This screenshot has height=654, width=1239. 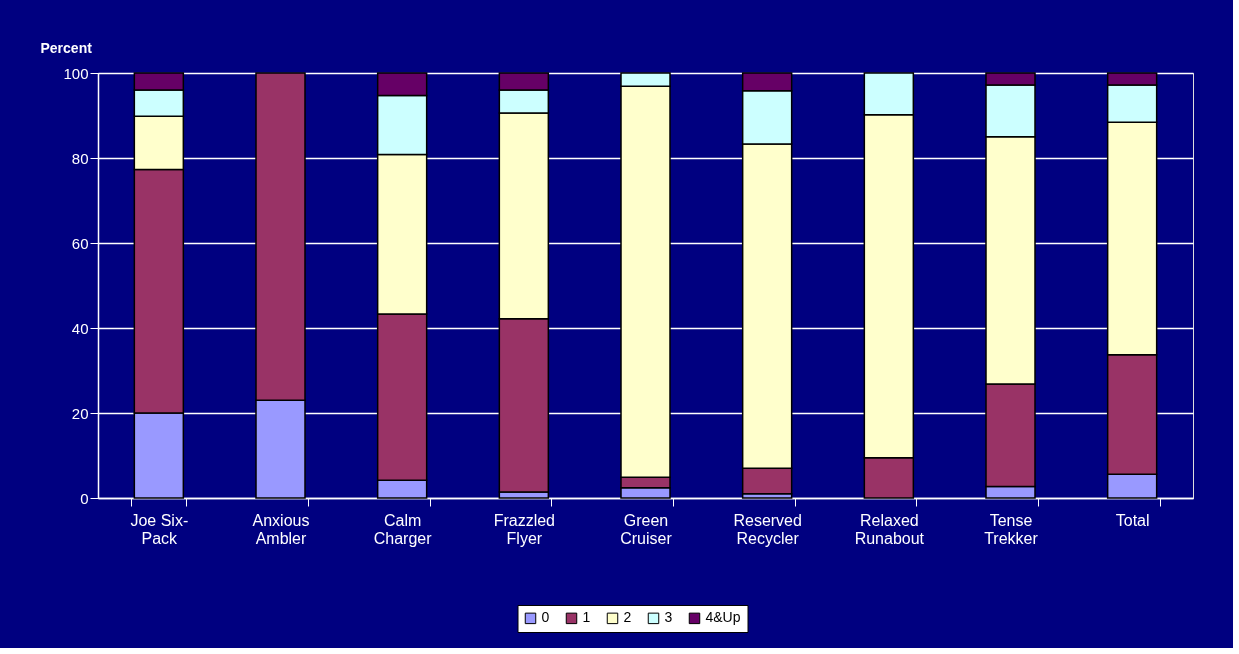 What do you see at coordinates (80, 328) in the screenshot?
I see `y-tick-label: 40` at bounding box center [80, 328].